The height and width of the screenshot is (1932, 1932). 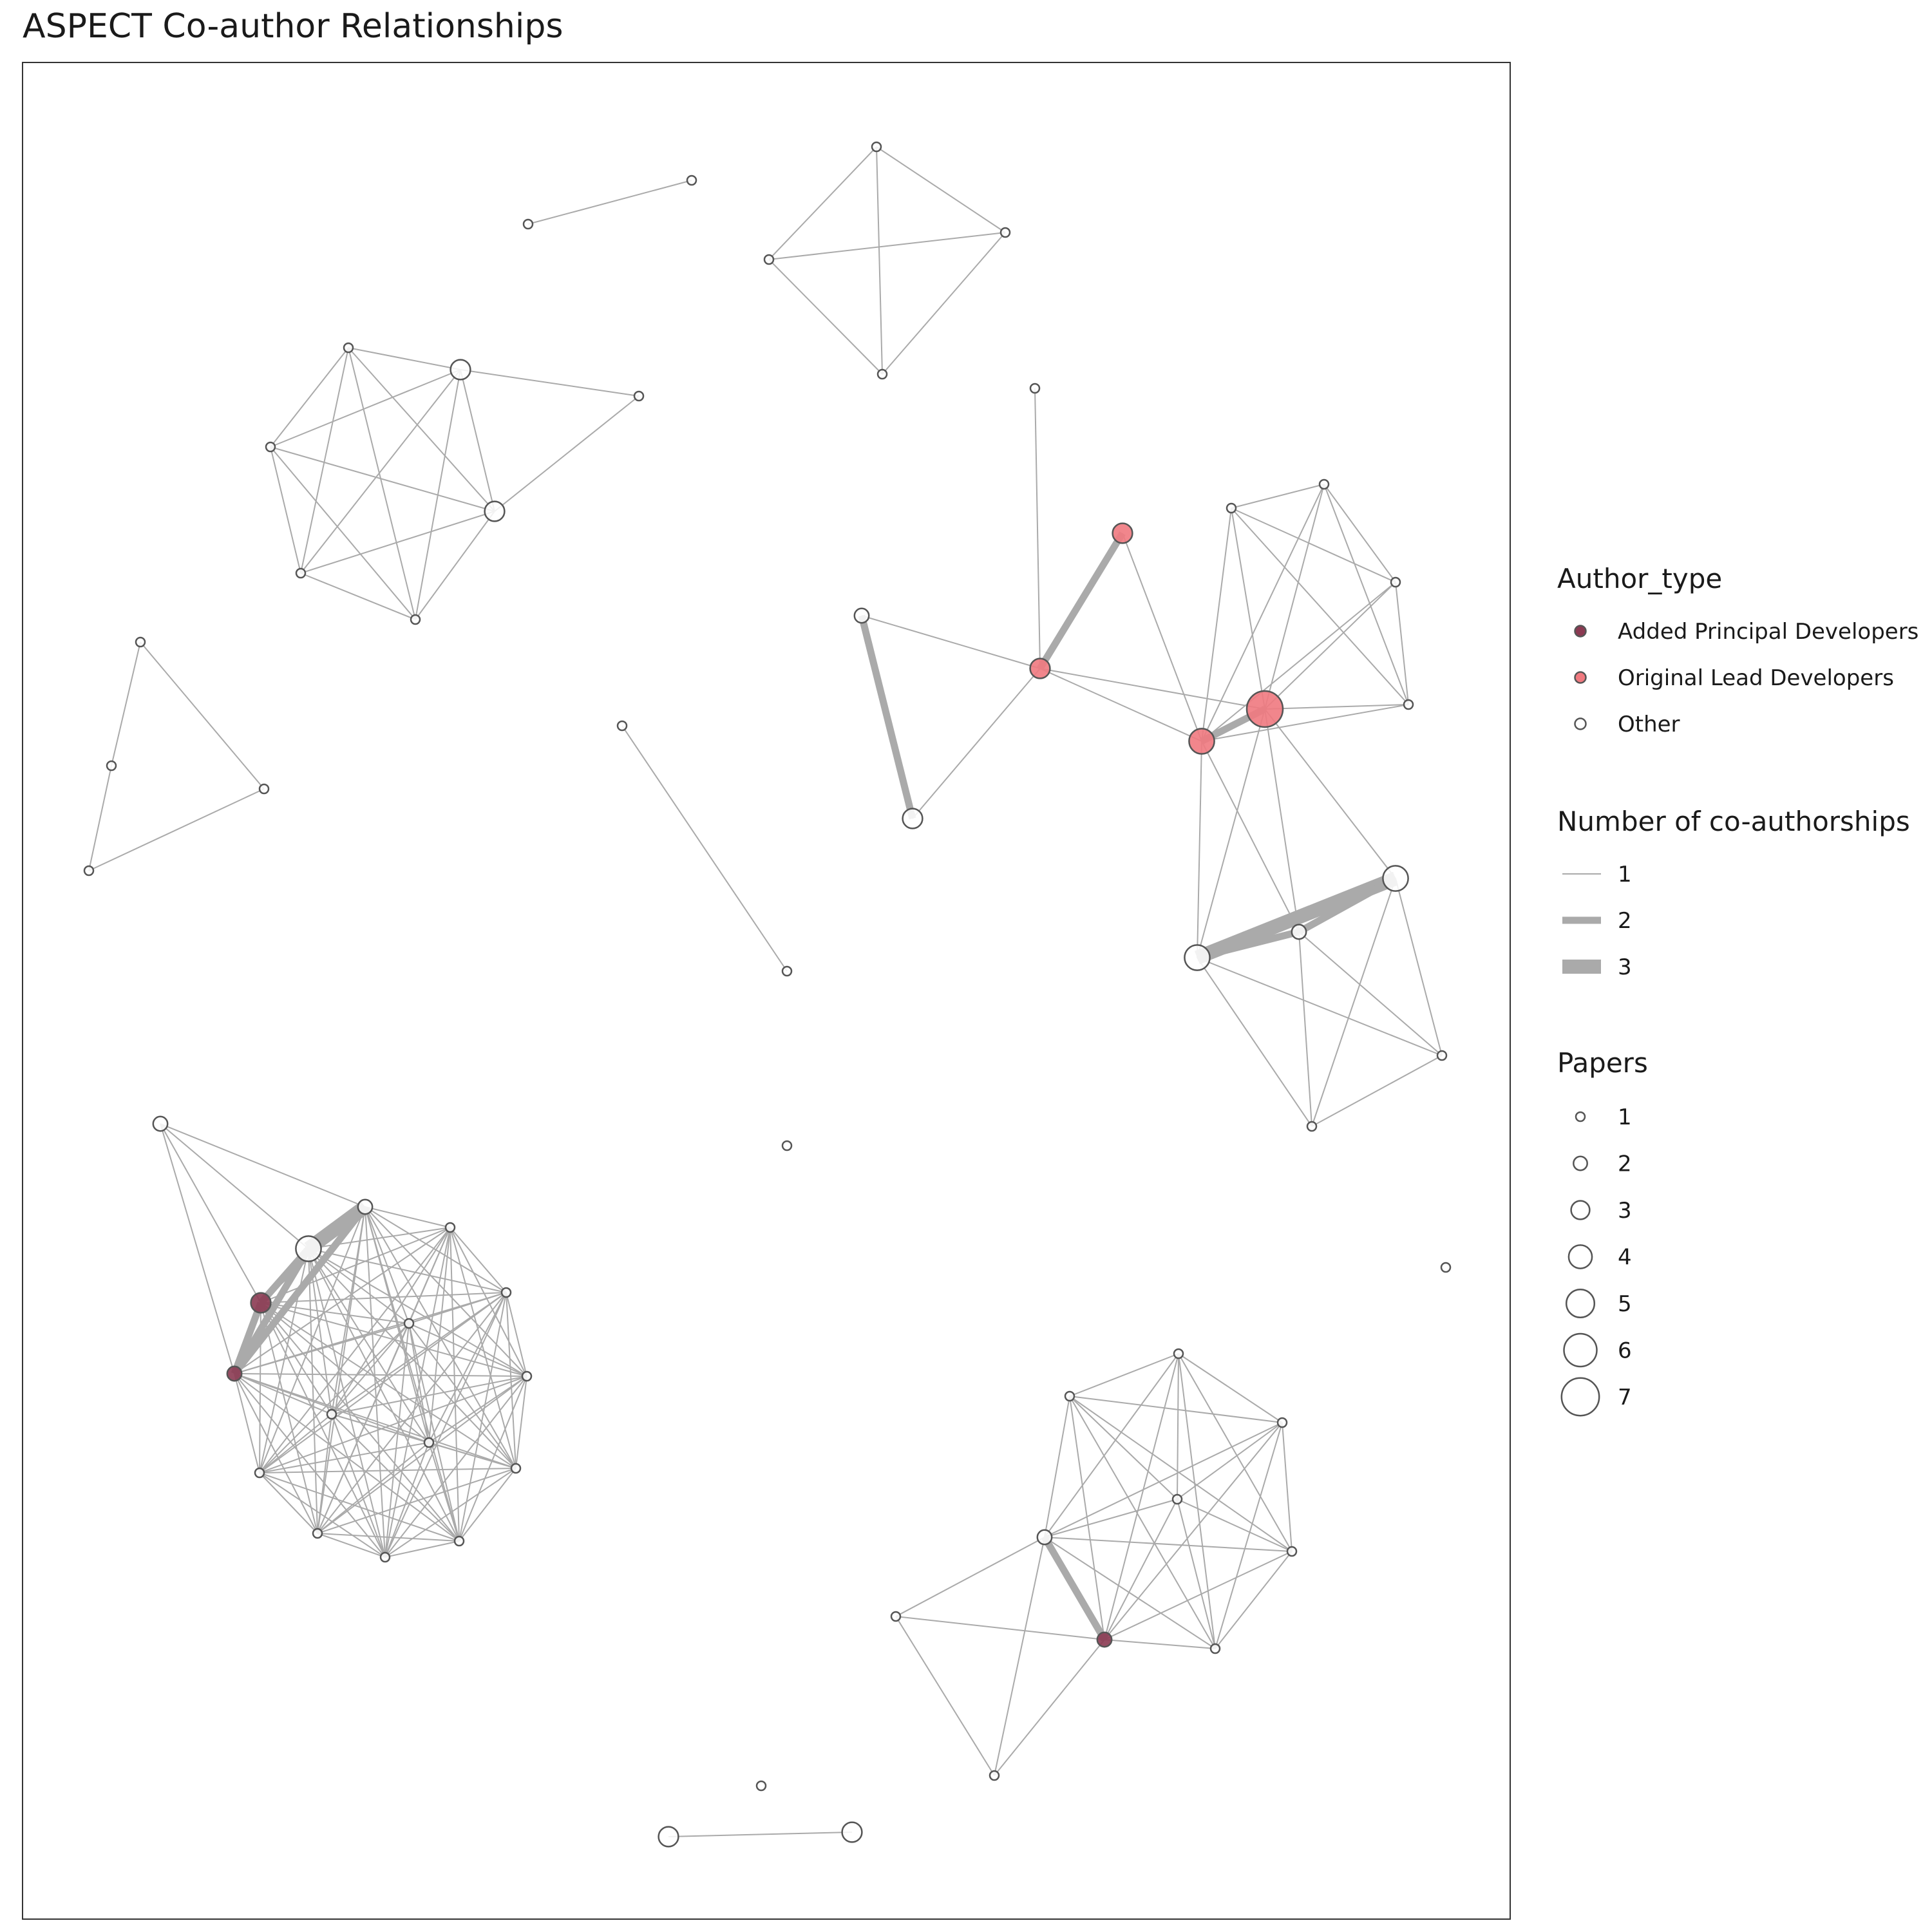 What do you see at coordinates (1603, 1063) in the screenshot?
I see `legend-title-papers: Papers` at bounding box center [1603, 1063].